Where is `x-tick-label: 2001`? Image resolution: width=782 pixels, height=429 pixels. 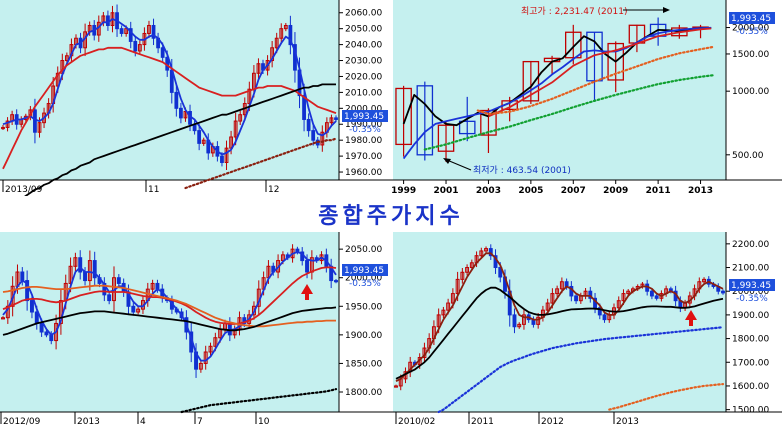 x-tick-label: 2001 is located at coordinates (445, 191).